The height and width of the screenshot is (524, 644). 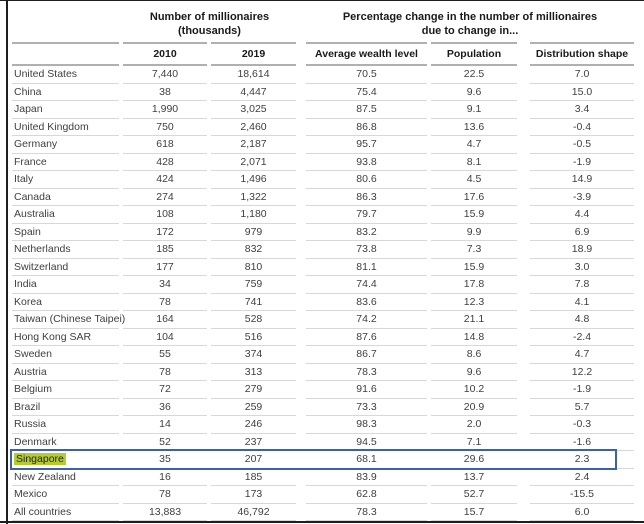 What do you see at coordinates (253, 495) in the screenshot?
I see `value-cell: 173` at bounding box center [253, 495].